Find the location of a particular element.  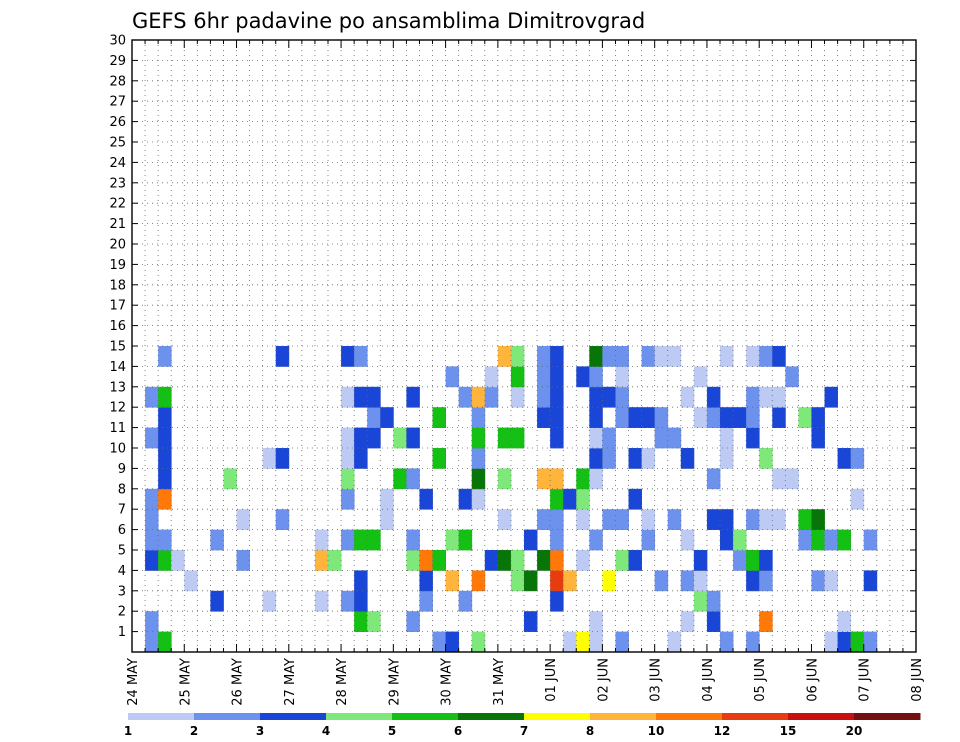

legend-label: 2 is located at coordinates (194, 731).